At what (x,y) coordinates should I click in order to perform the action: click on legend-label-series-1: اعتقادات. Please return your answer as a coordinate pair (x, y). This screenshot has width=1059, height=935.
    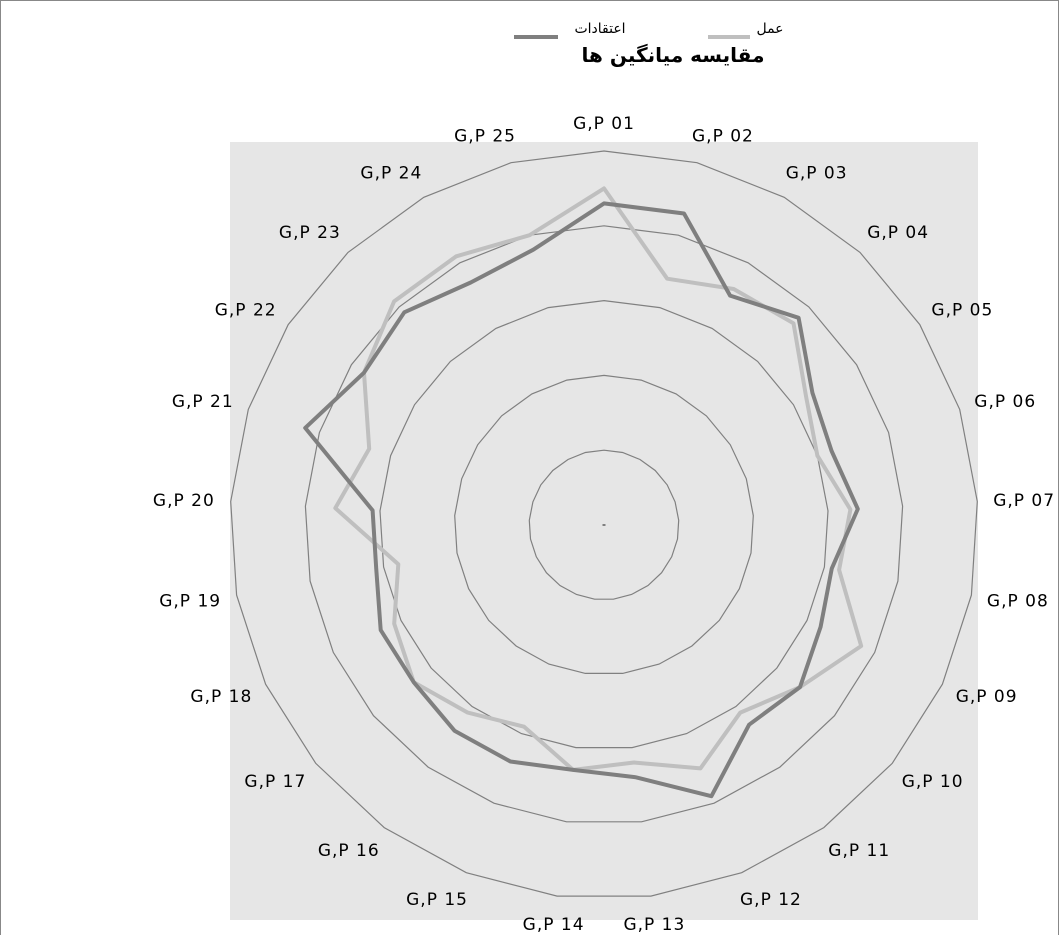
    Looking at the image, I should click on (599, 29).